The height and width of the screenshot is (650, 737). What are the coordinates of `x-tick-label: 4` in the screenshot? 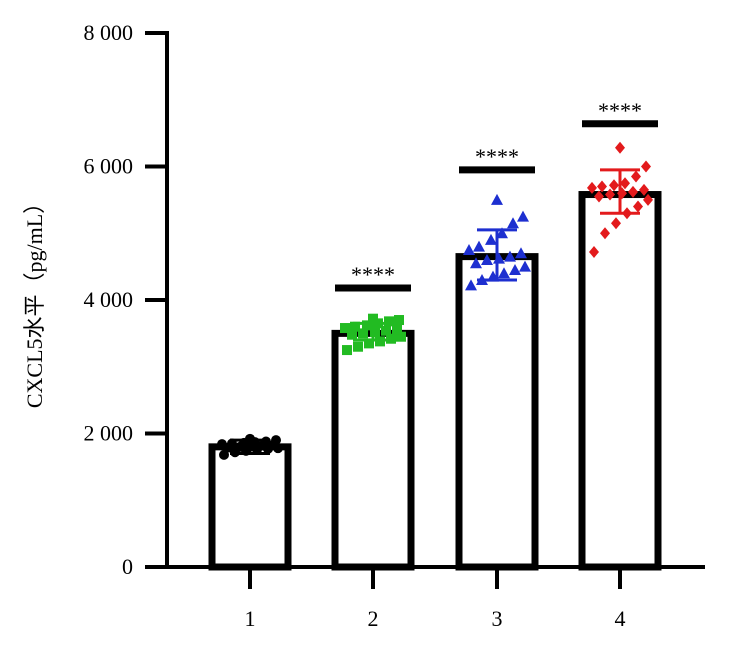 It's located at (620, 618).